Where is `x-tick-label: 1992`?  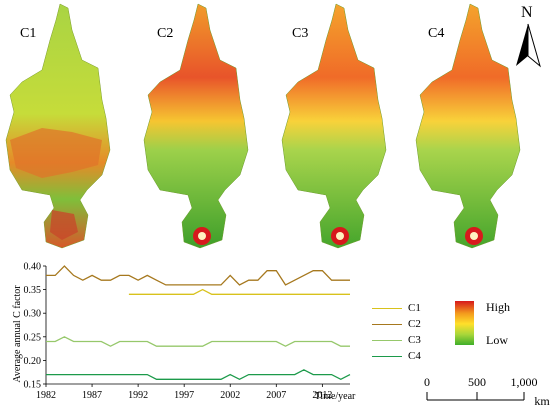 x-tick-label: 1992 is located at coordinates (138, 395).